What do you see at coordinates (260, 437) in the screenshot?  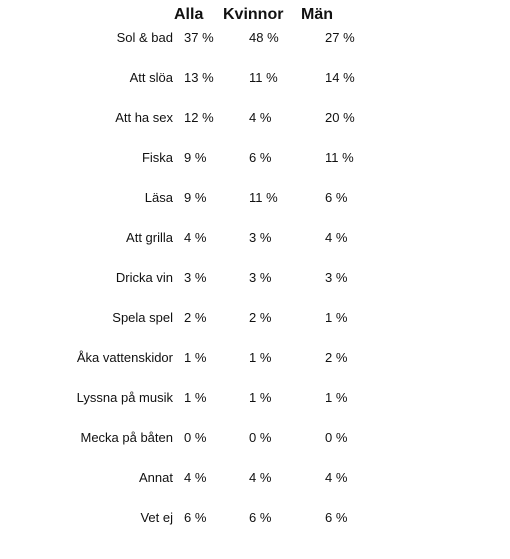 I see `cell-kvinnor: 0 %` at bounding box center [260, 437].